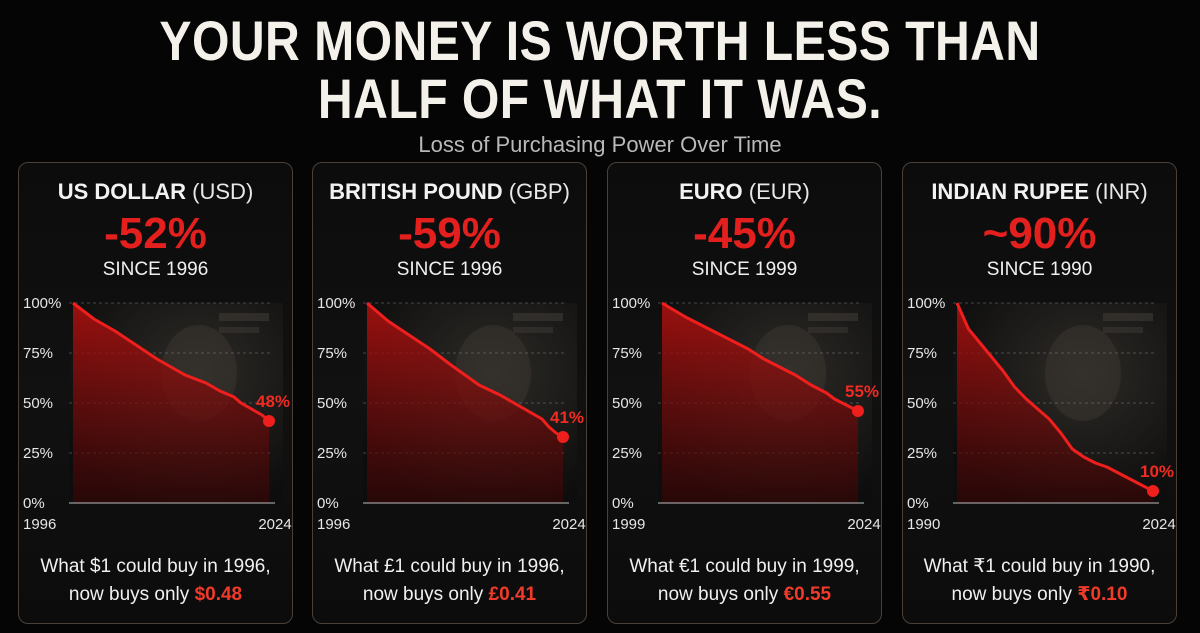  What do you see at coordinates (1121, 191) in the screenshot?
I see `currency-code: (INR)` at bounding box center [1121, 191].